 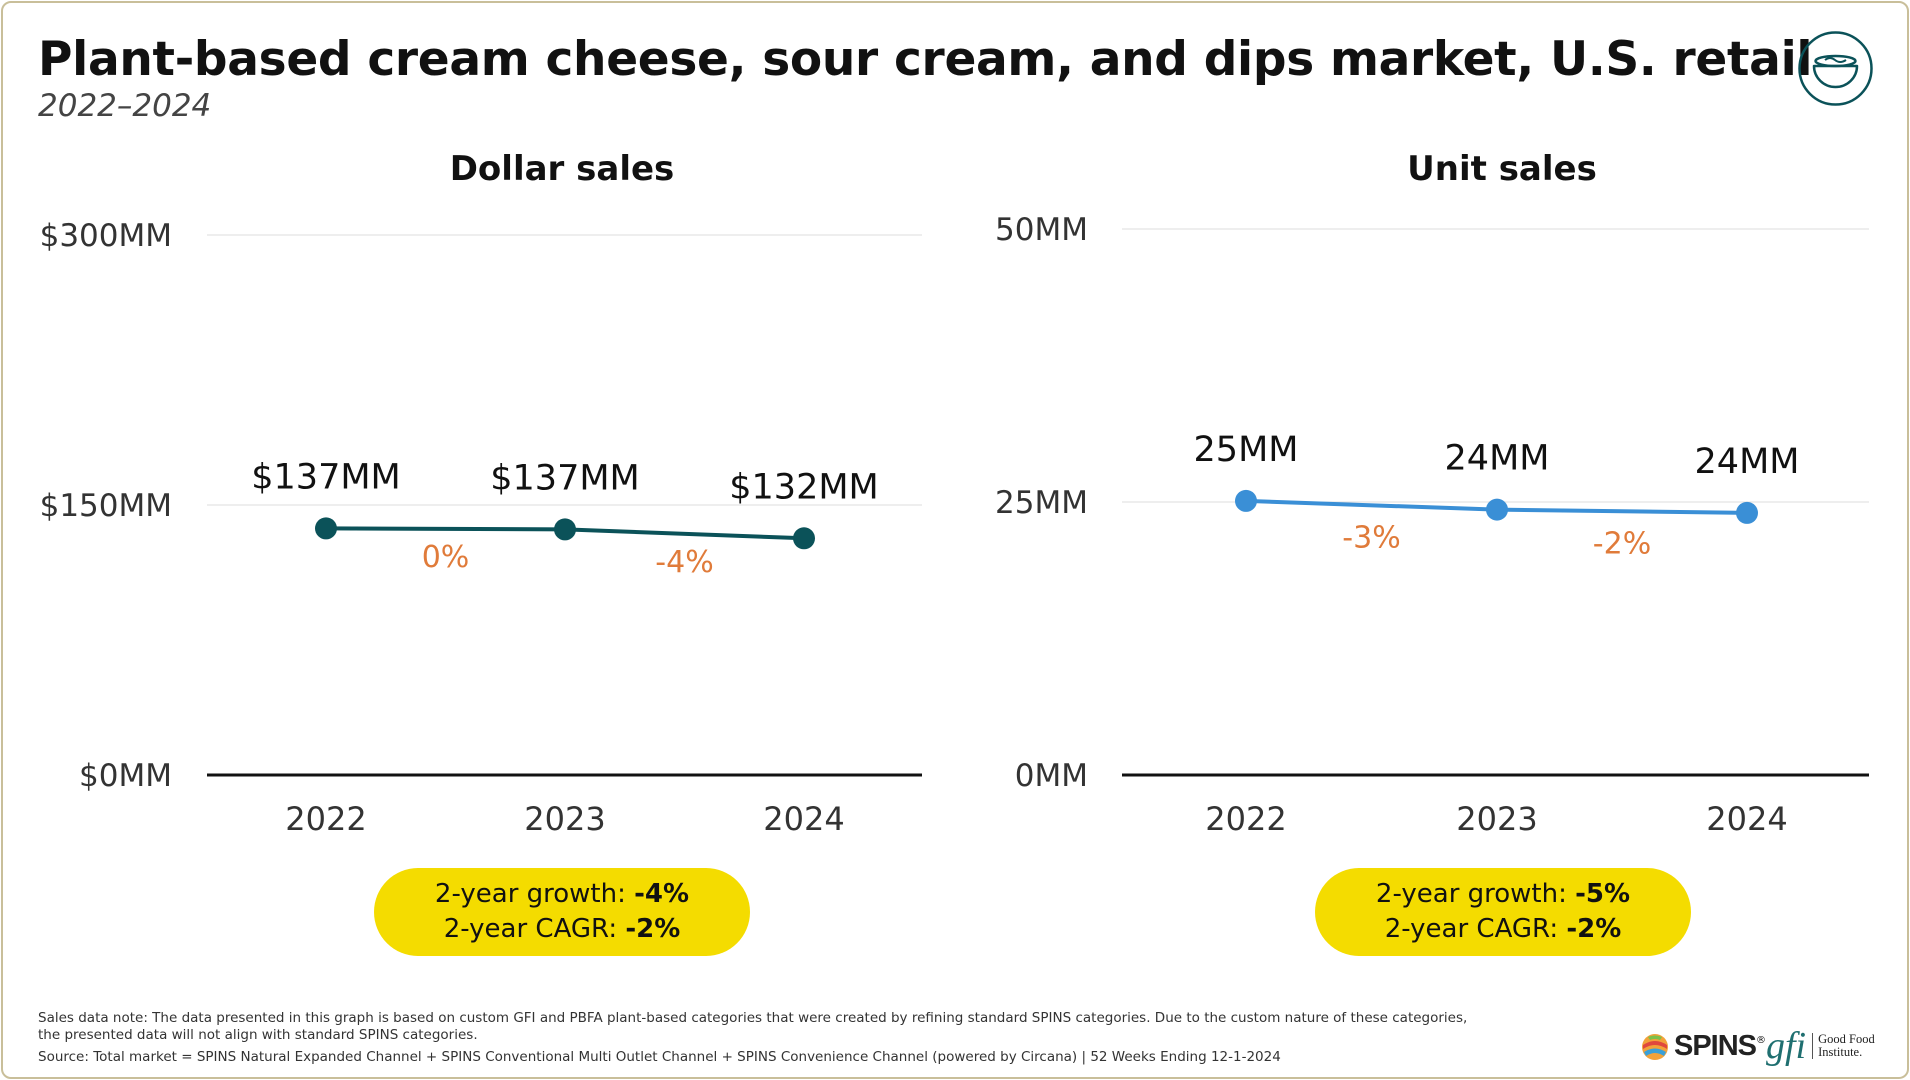 I want to click on unit-y-tick-label: 25MM, so click(x=1041, y=503).